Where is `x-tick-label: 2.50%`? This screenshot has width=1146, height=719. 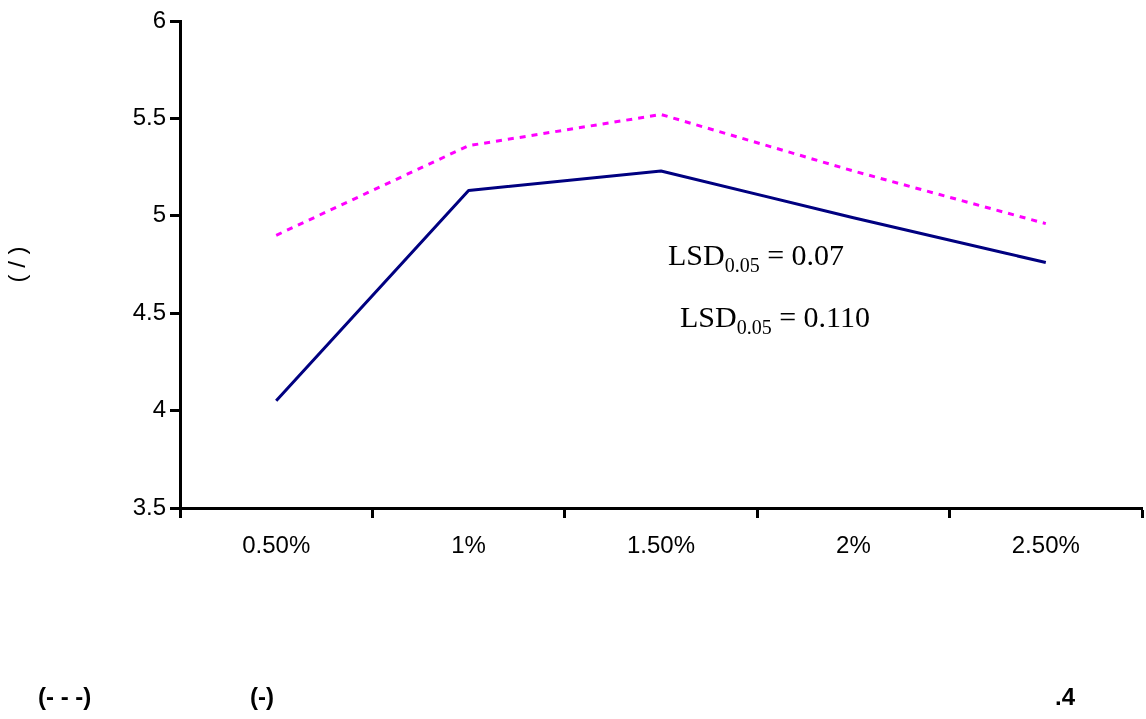
x-tick-label: 2.50% is located at coordinates (1045, 545).